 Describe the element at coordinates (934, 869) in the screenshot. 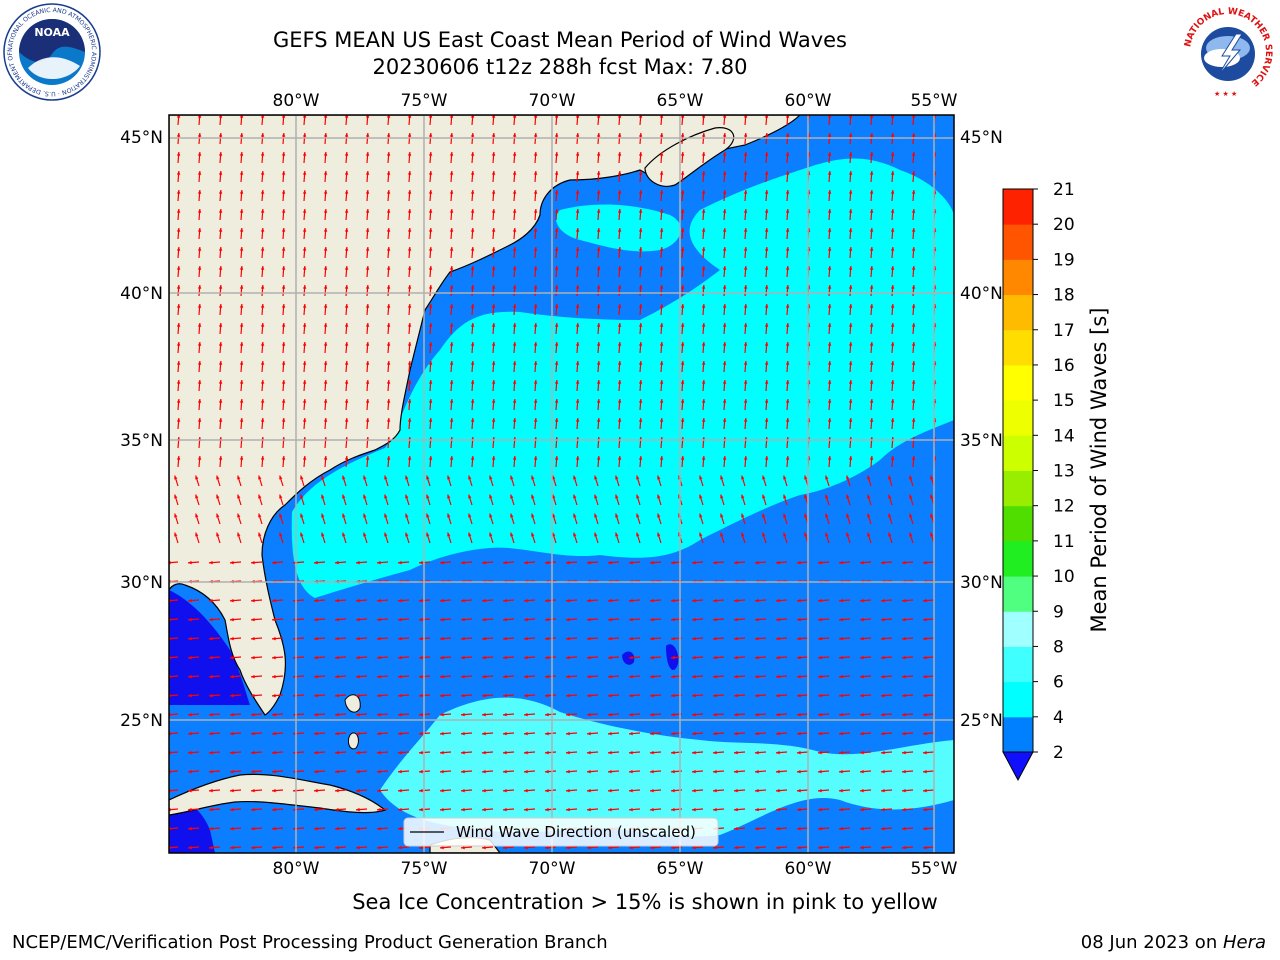

I see `lon-label-bottom: 55°W` at that location.